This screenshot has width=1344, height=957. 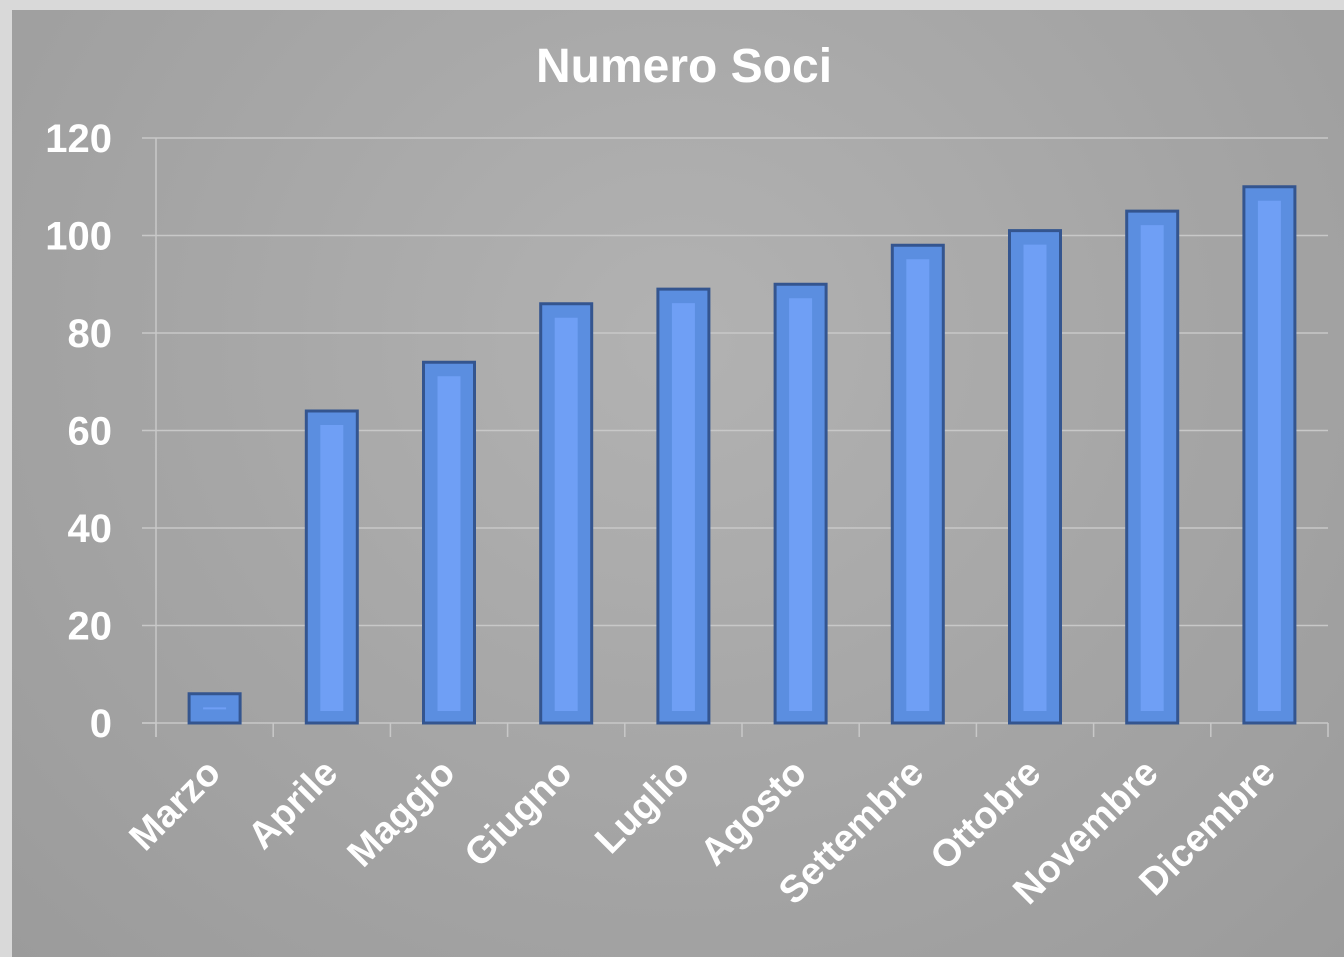 I want to click on y-tick-label: 60, so click(x=90, y=432).